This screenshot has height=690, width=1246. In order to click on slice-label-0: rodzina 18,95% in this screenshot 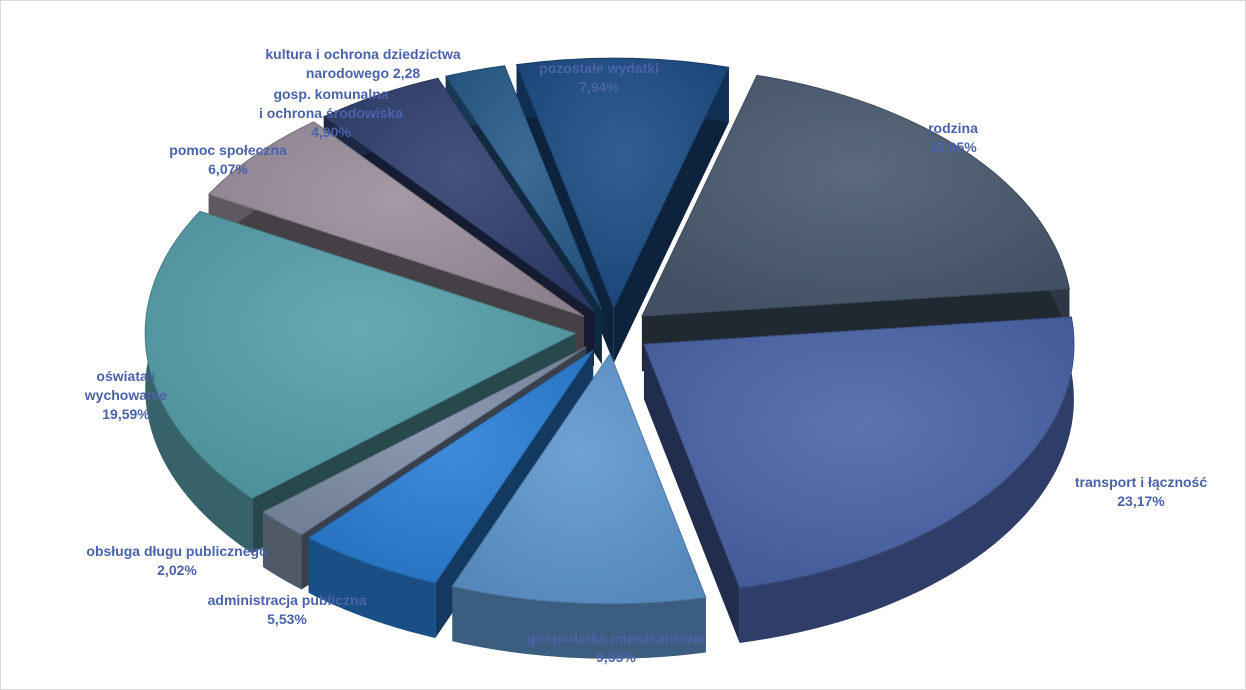, I will do `click(953, 137)`.